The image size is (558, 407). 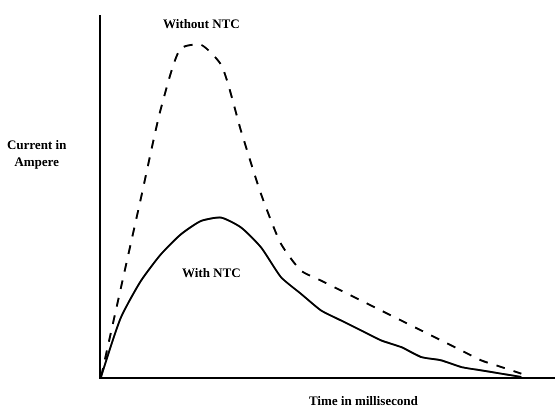 I want to click on y-axis-title: Current in Ampere, so click(x=37, y=153).